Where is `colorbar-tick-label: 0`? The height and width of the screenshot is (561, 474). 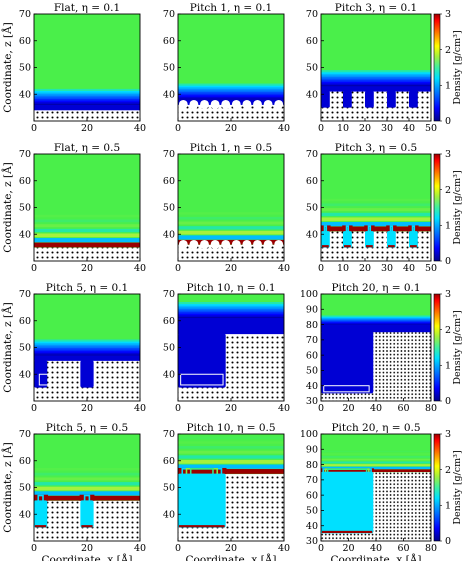 colorbar-tick-label: 0 is located at coordinates (448, 261).